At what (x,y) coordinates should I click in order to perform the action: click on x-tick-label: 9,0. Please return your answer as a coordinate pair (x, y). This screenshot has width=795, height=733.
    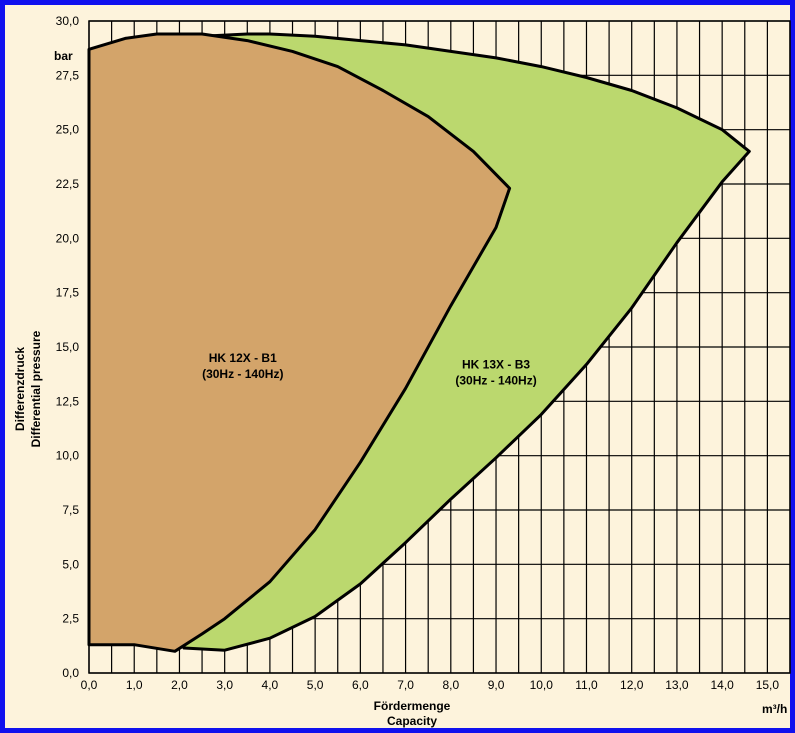
    Looking at the image, I should click on (496, 685).